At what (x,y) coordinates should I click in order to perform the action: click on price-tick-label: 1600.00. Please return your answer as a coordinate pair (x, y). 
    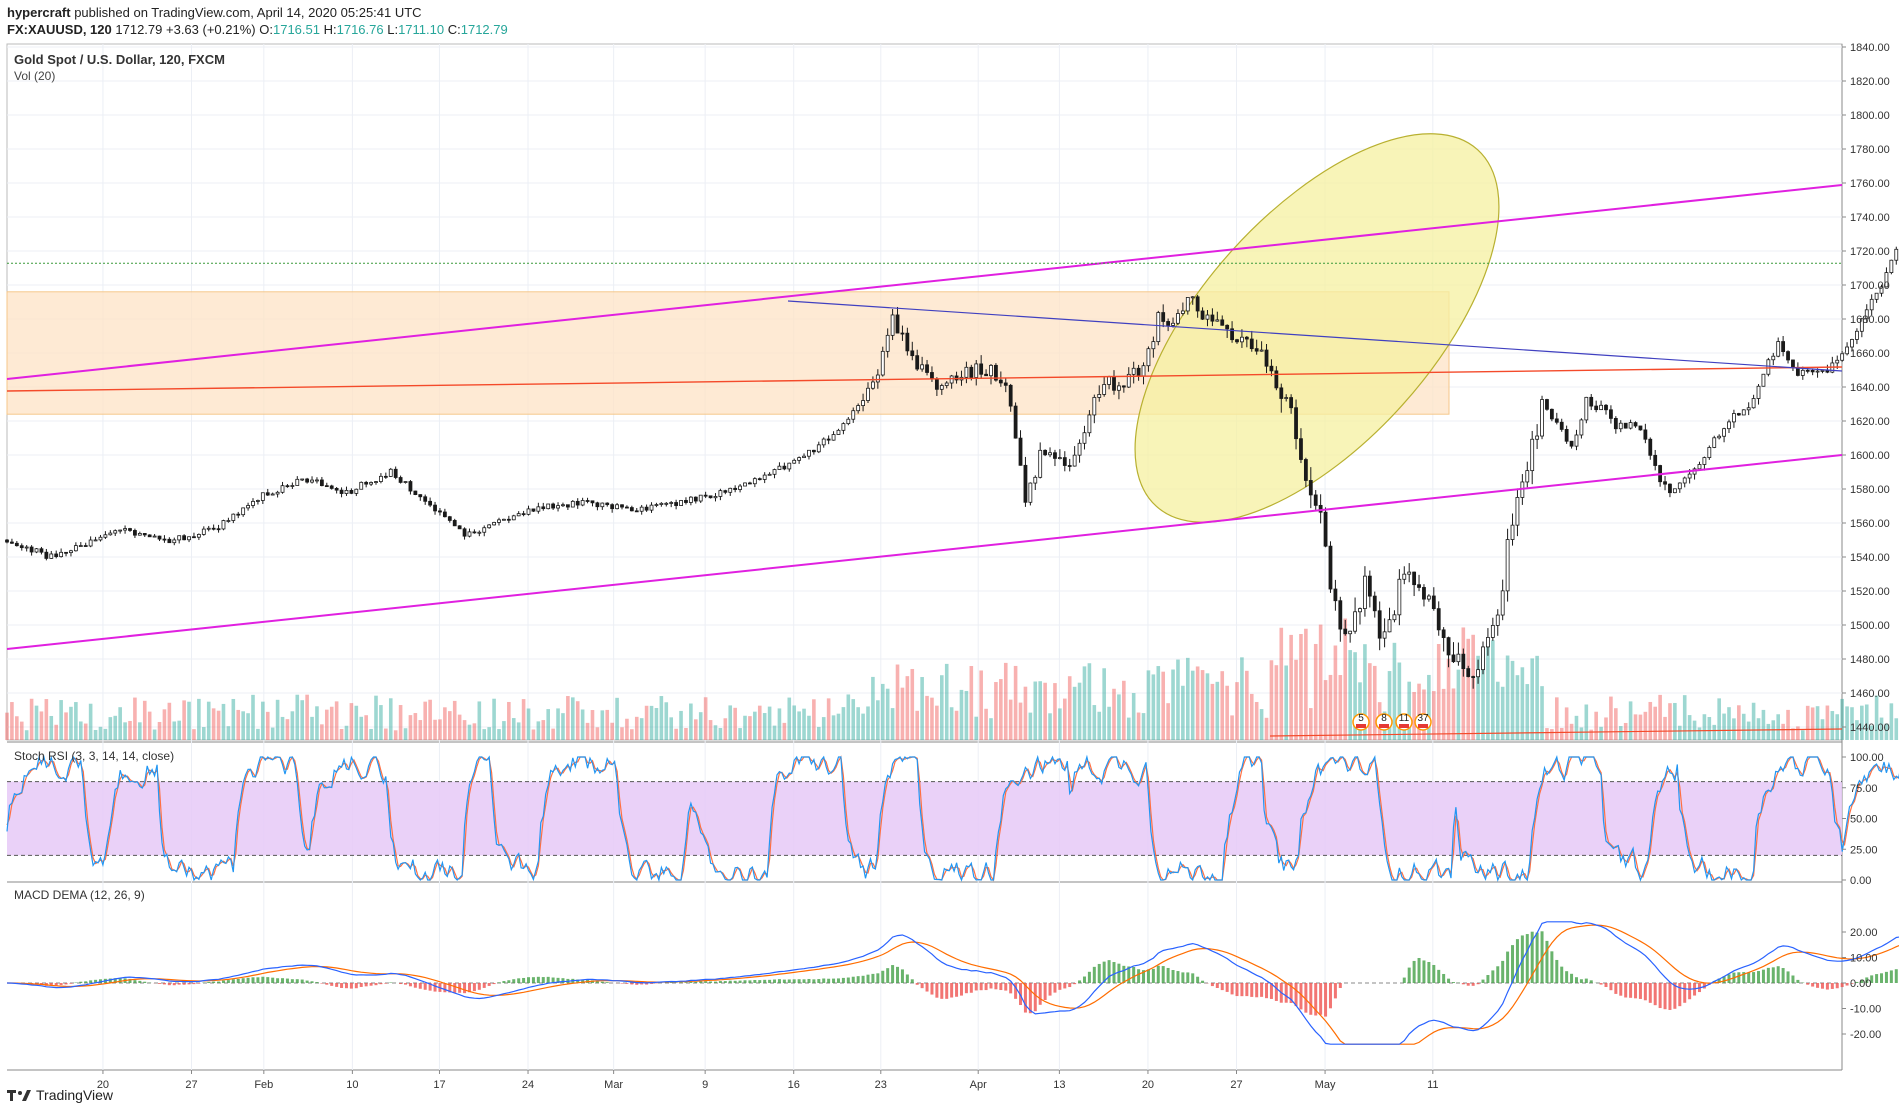
    Looking at the image, I should click on (1870, 456).